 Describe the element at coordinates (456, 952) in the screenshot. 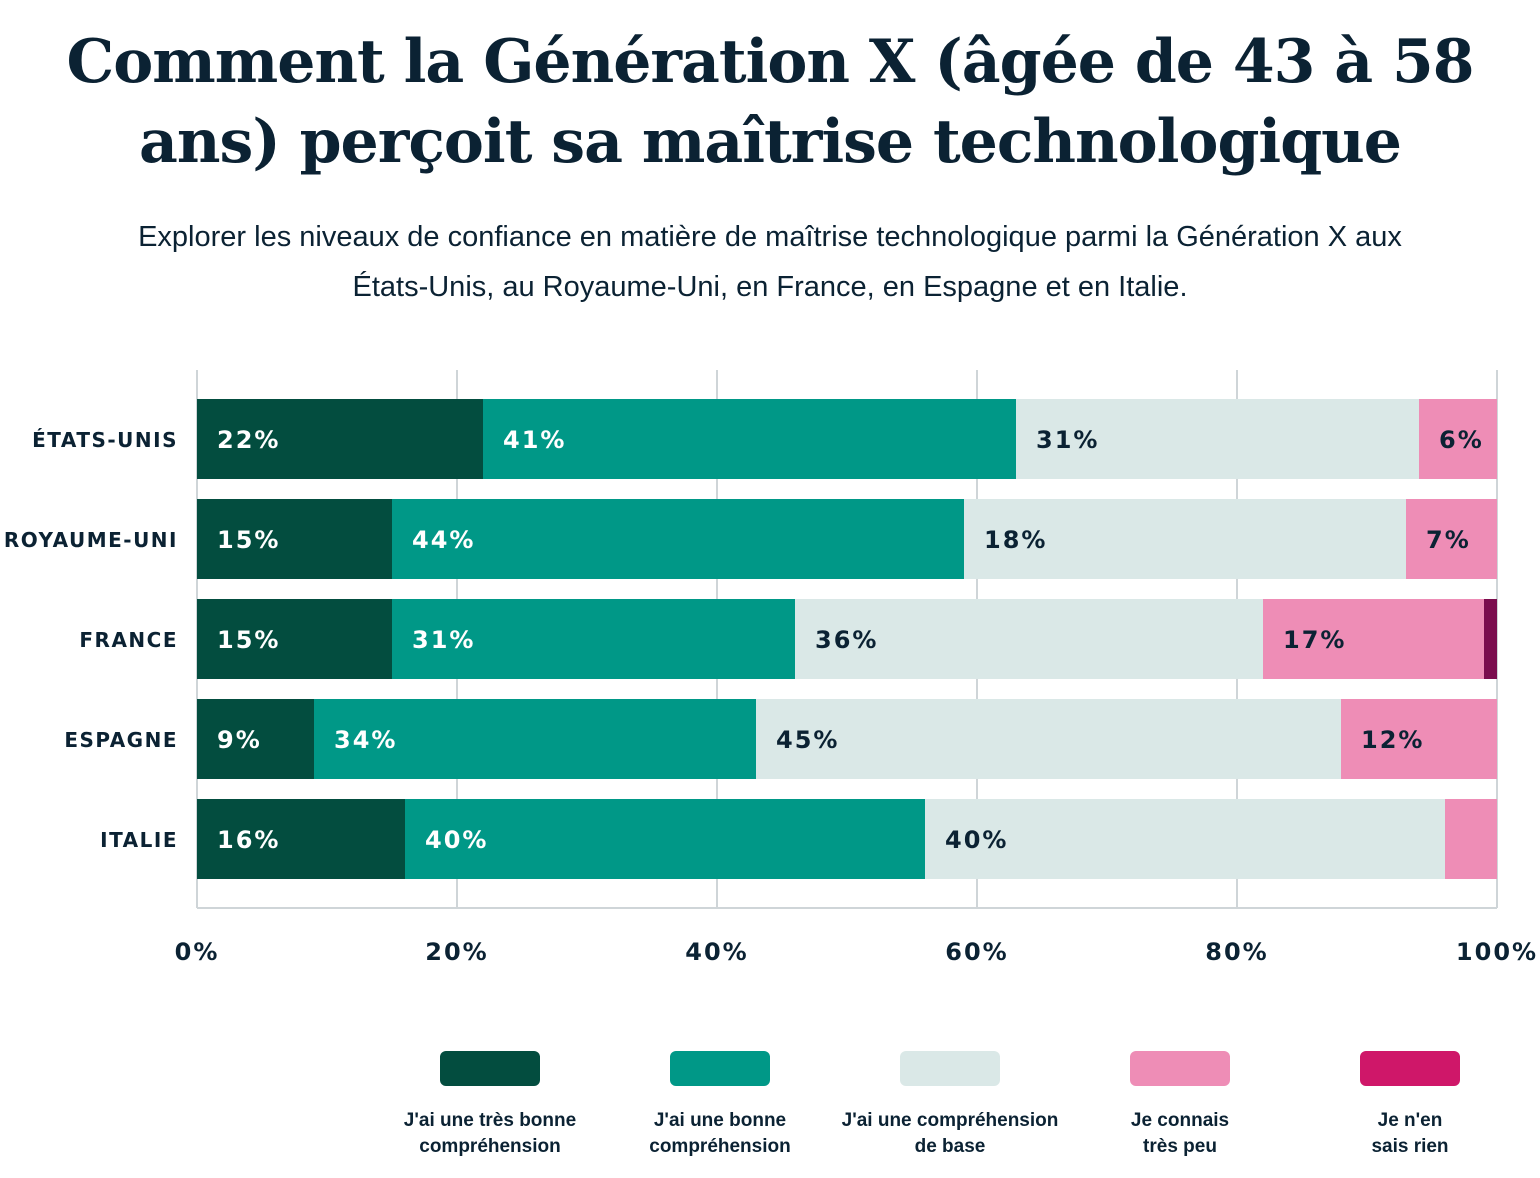

I see `x-tick-label: 20%` at that location.